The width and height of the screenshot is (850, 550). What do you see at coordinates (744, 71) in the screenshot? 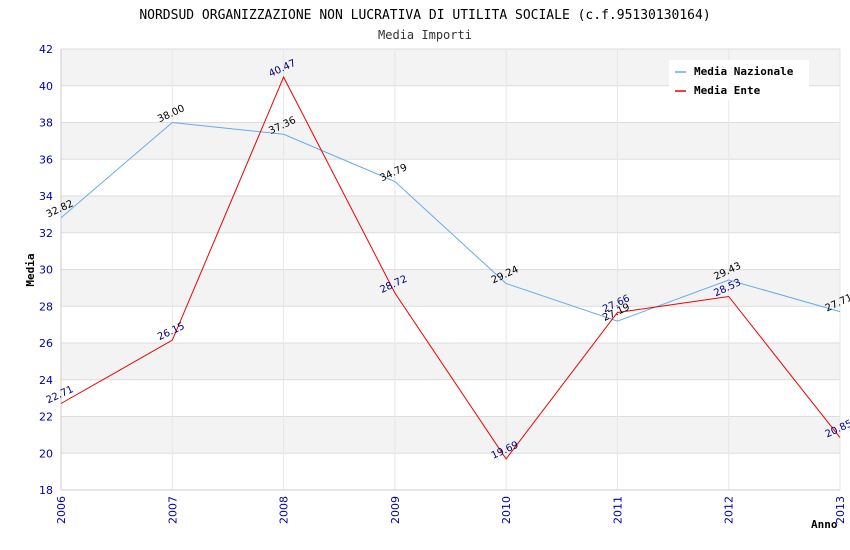
I see `legend-label-media-nazionale: Media Nazionale` at bounding box center [744, 71].